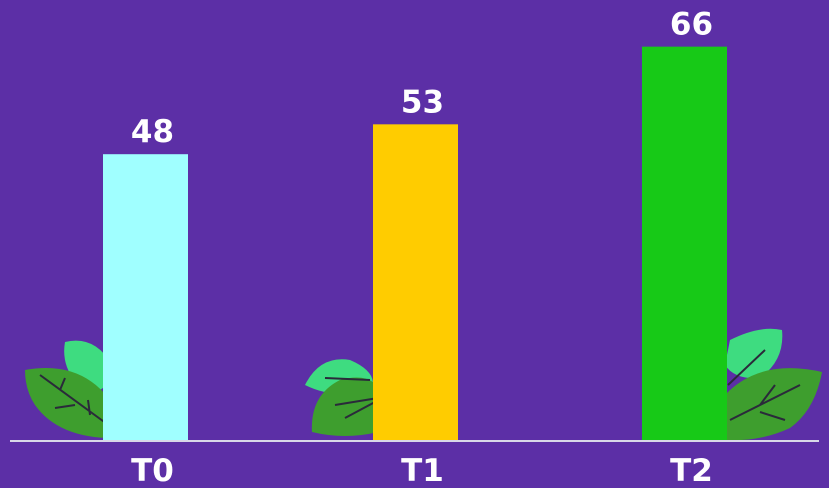 This screenshot has height=488, width=829. Describe the element at coordinates (152, 470) in the screenshot. I see `x-tick-label: T0` at that location.